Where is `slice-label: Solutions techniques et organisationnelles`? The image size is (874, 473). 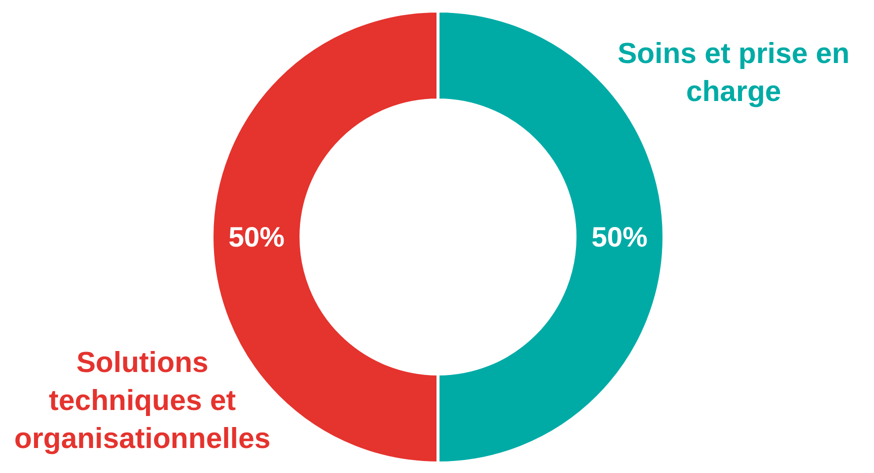 slice-label: Solutions techniques et organisationnelles is located at coordinates (142, 400).